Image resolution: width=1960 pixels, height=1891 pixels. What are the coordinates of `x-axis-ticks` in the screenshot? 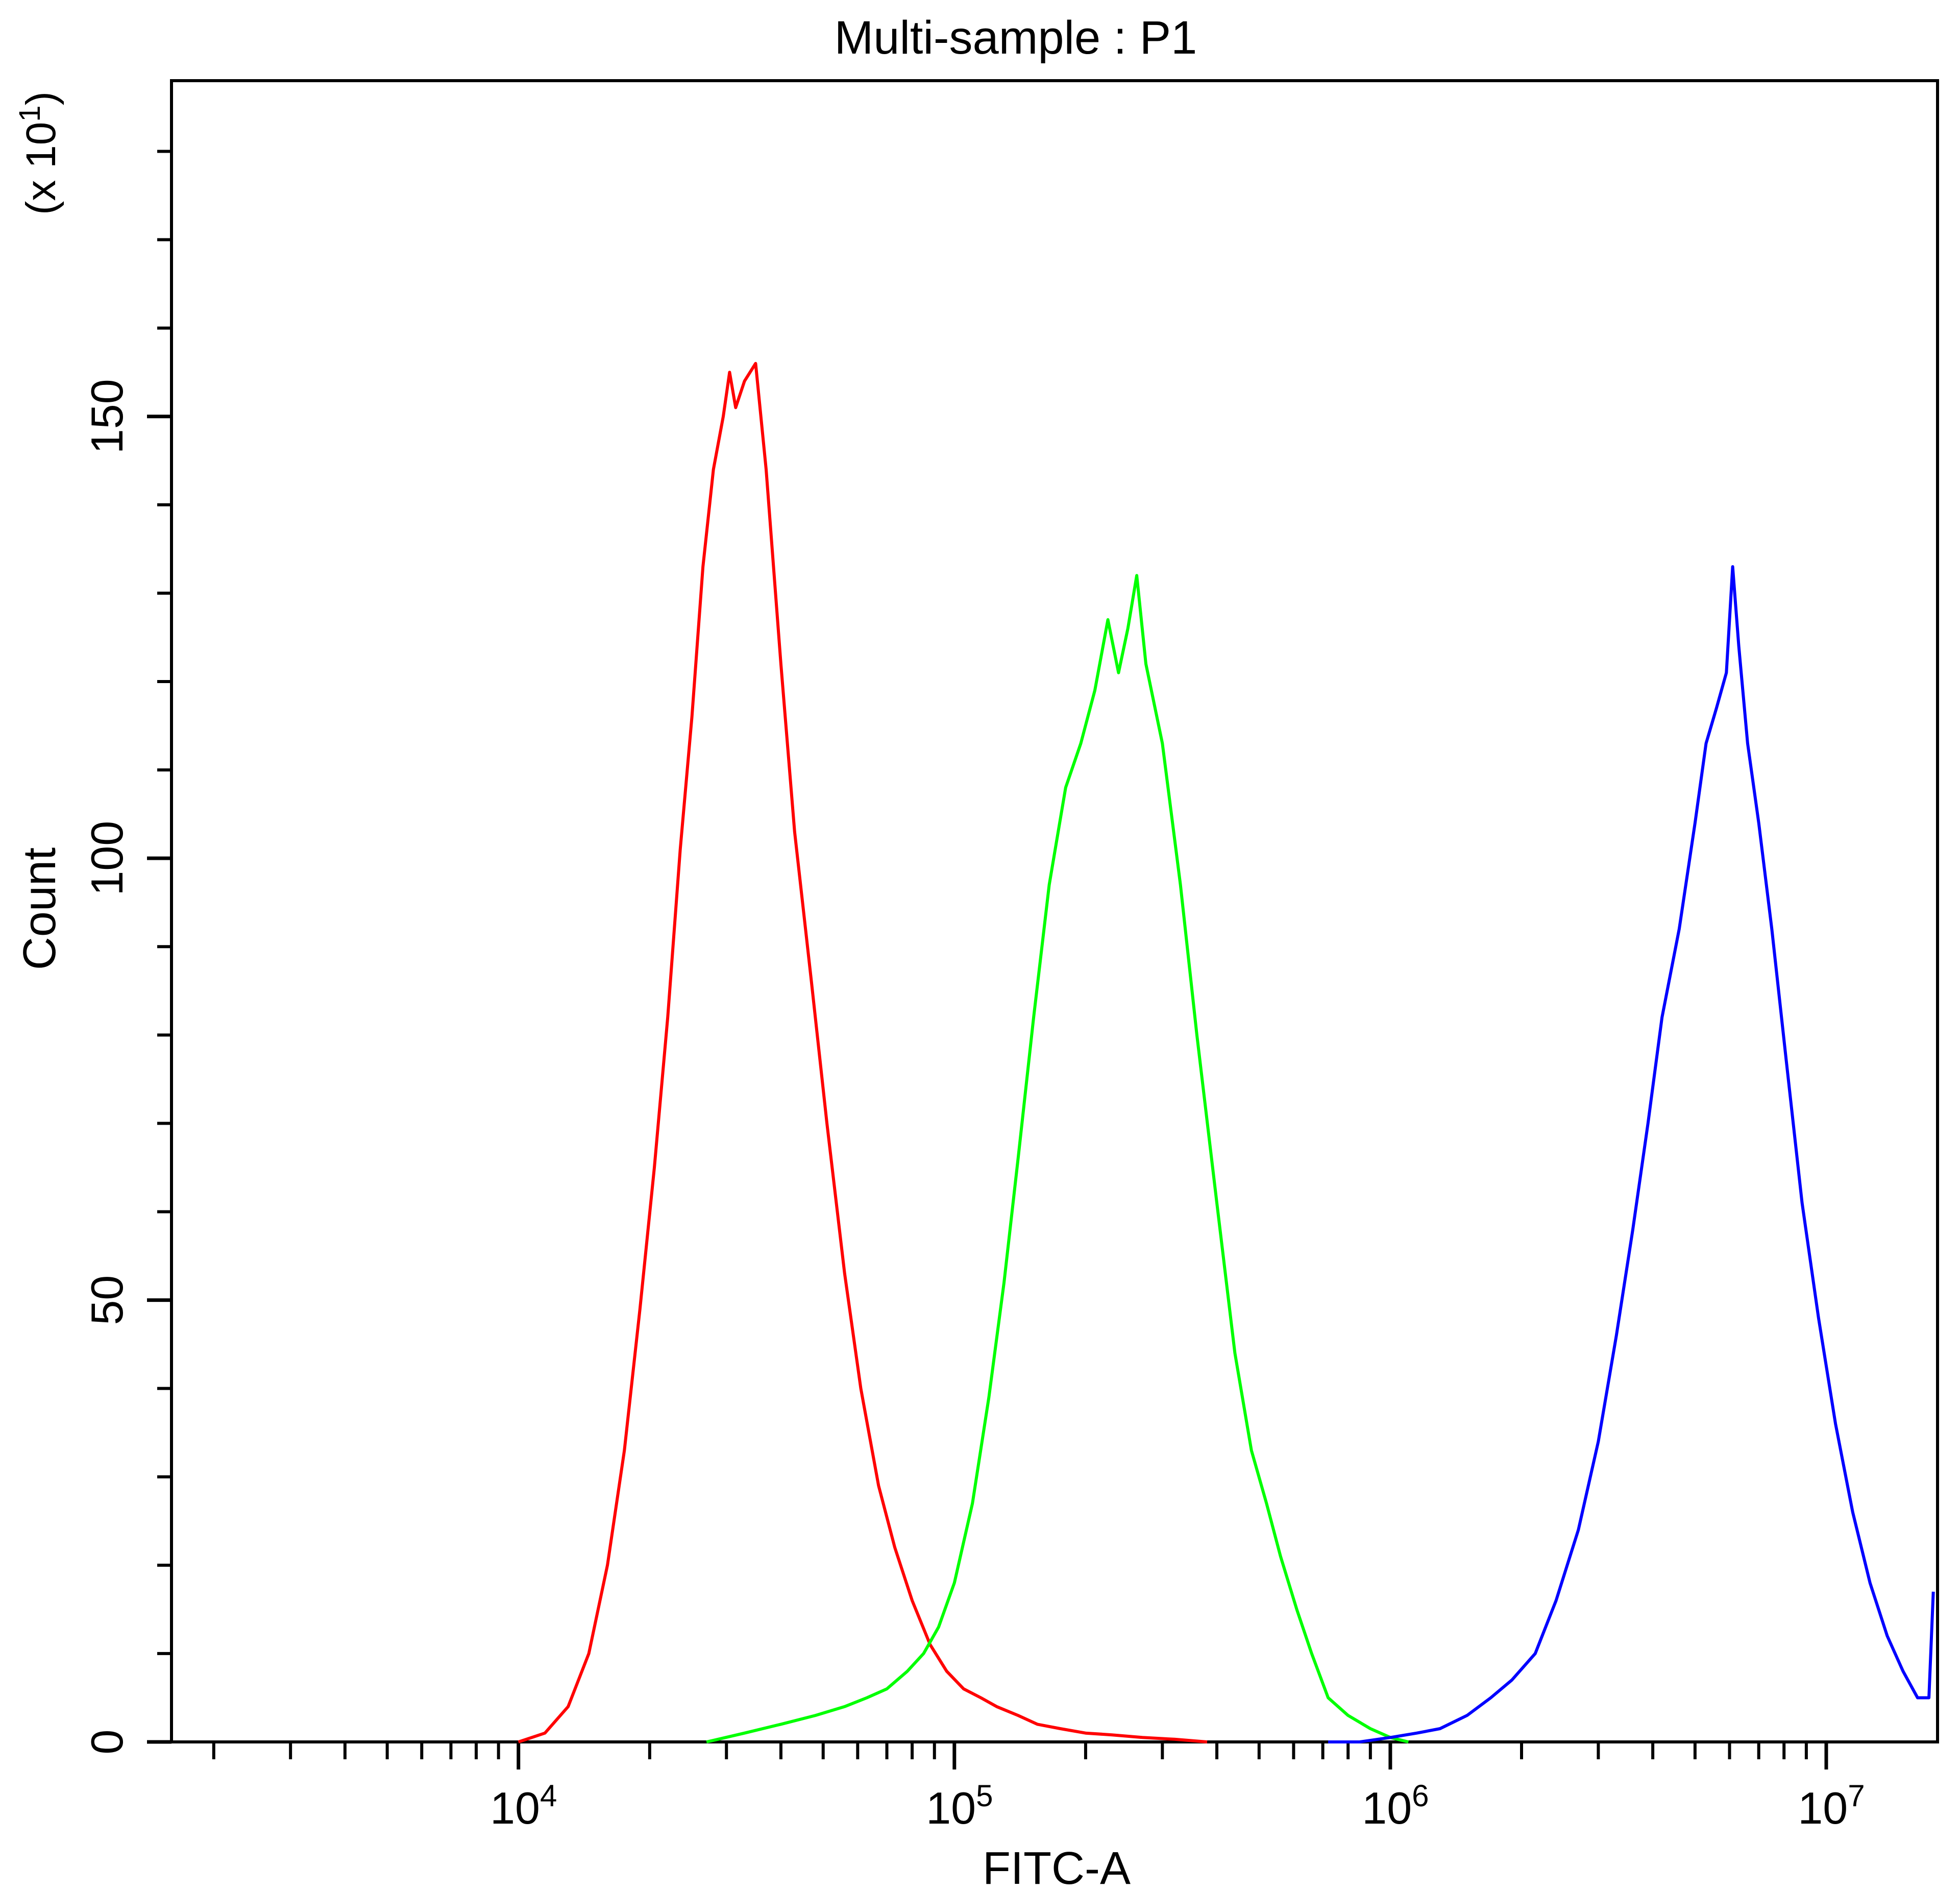 It's located at (1020, 1755).